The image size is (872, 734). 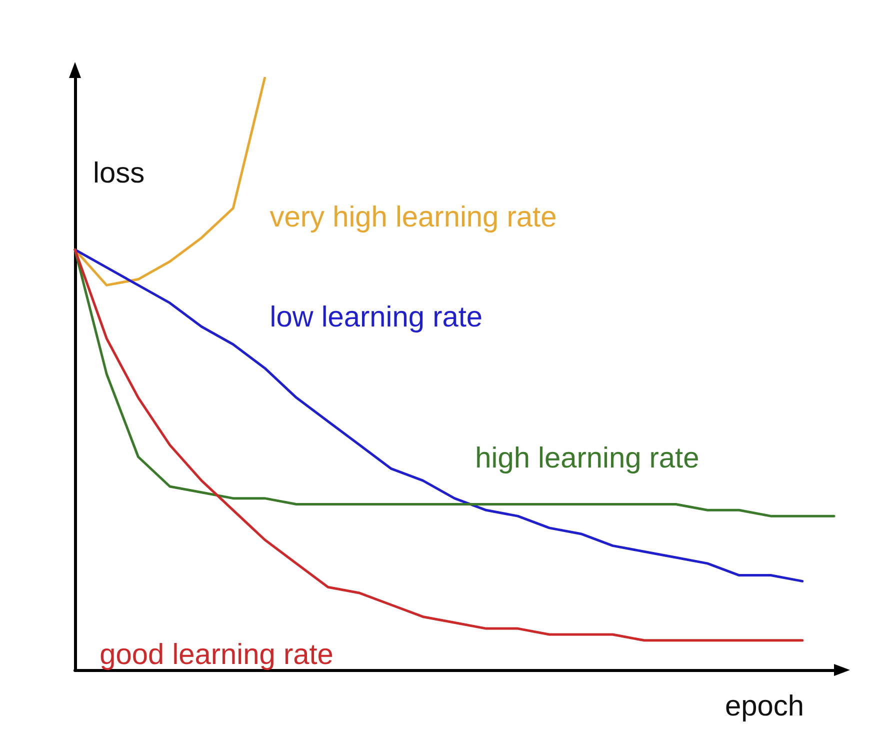 What do you see at coordinates (764, 706) in the screenshot?
I see `x-axis-title: epoch` at bounding box center [764, 706].